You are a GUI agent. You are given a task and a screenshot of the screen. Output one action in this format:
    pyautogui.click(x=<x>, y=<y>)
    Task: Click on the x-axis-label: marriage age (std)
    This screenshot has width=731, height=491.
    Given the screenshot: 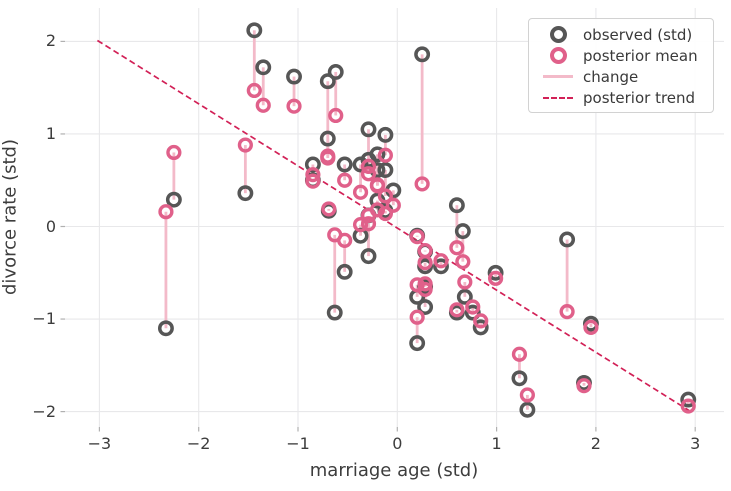 What is the action you would take?
    pyautogui.click(x=394, y=470)
    